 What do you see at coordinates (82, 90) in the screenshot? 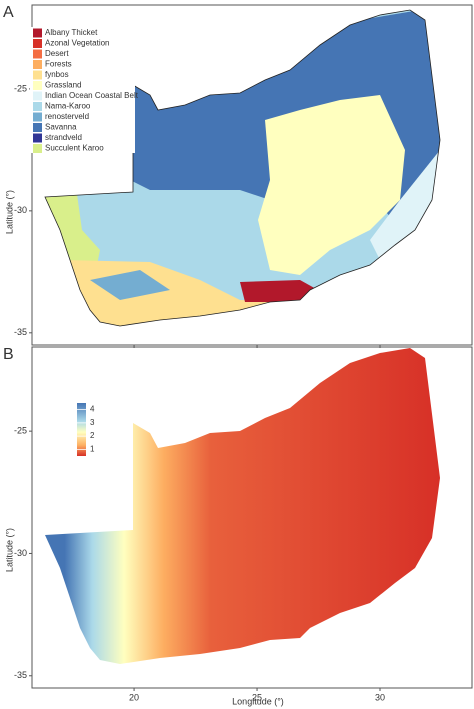
I see `legend-box` at bounding box center [82, 90].